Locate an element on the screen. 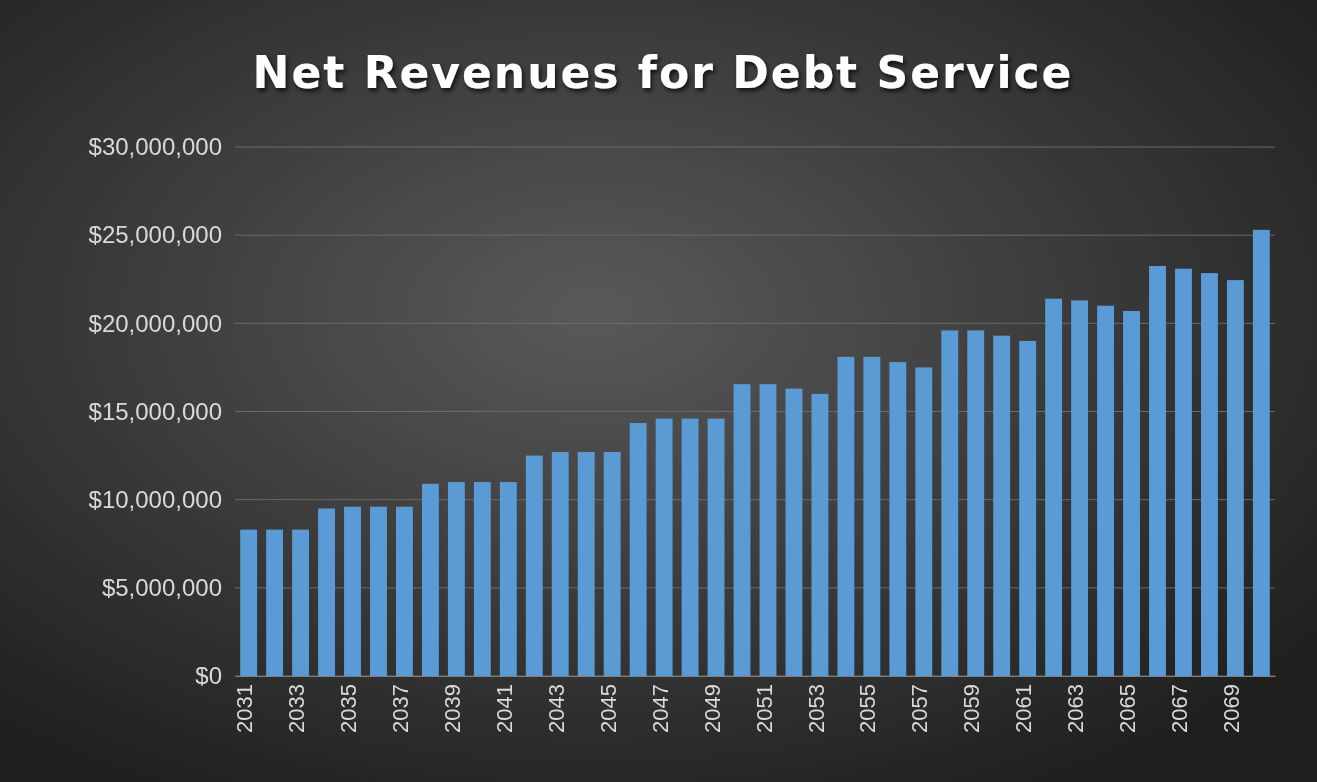 This screenshot has width=1317, height=782. chart-title: Net Revenues for Debt Service is located at coordinates (663, 72).